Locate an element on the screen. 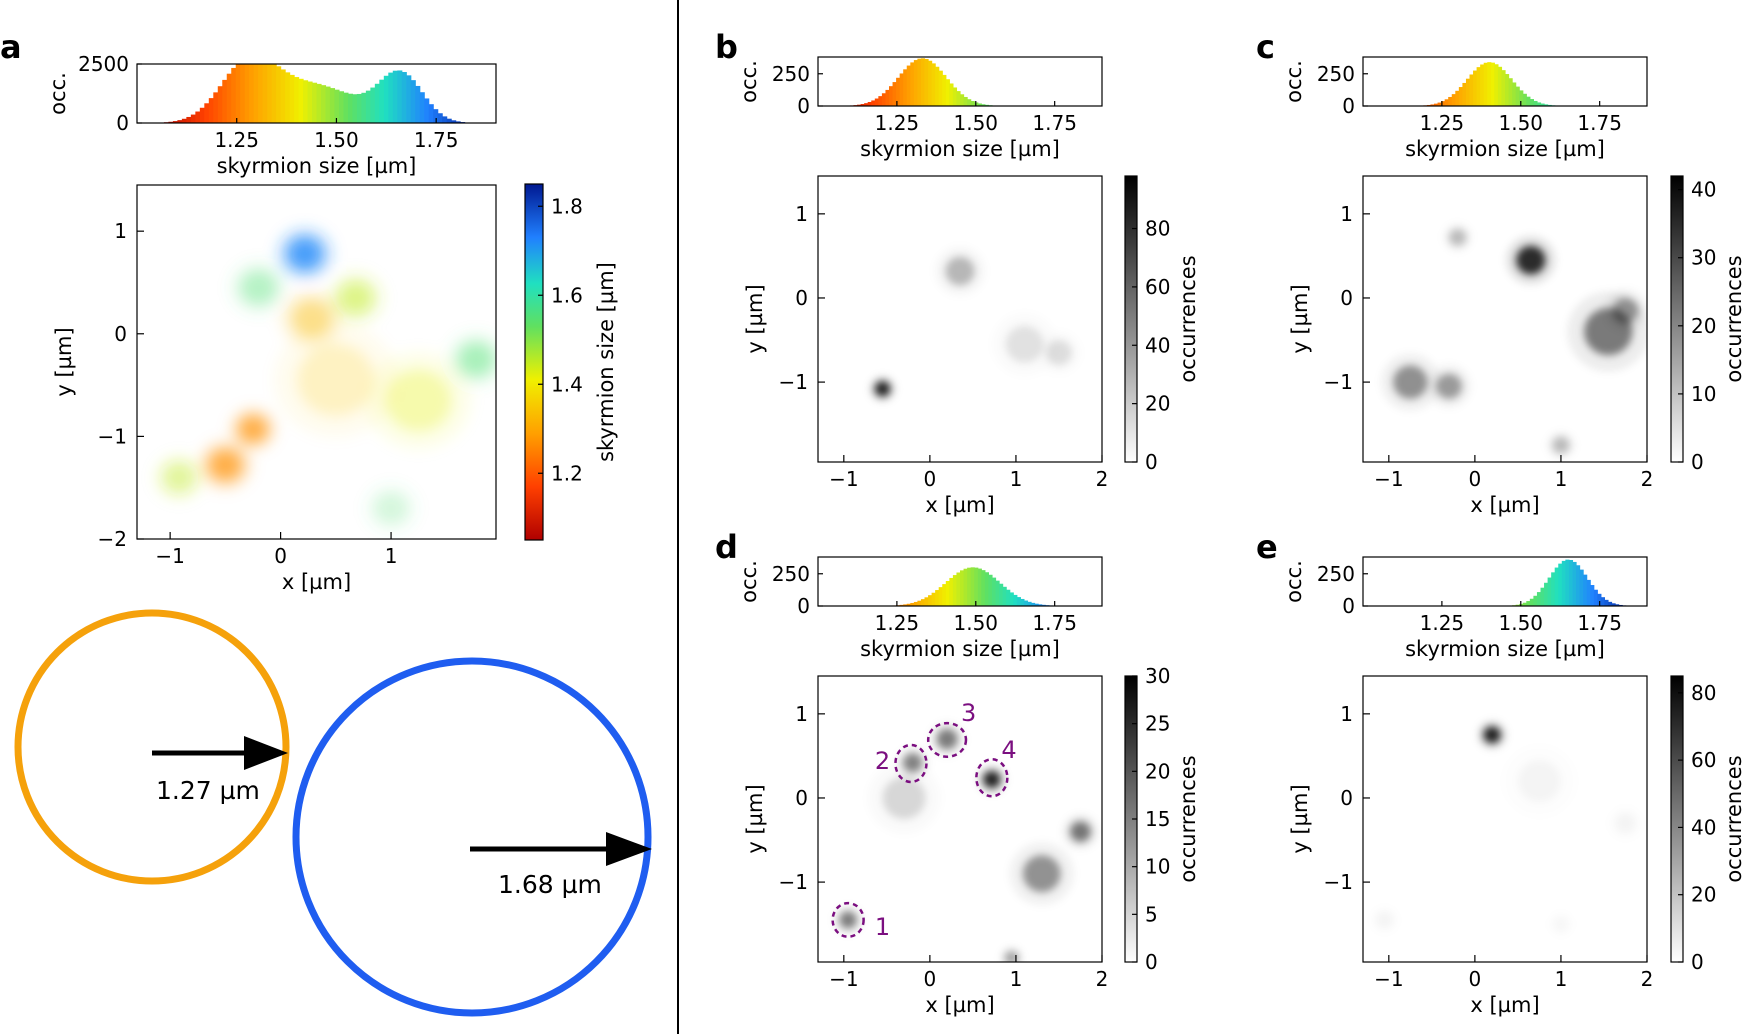  x-tick-label: 1 is located at coordinates (1016, 979).